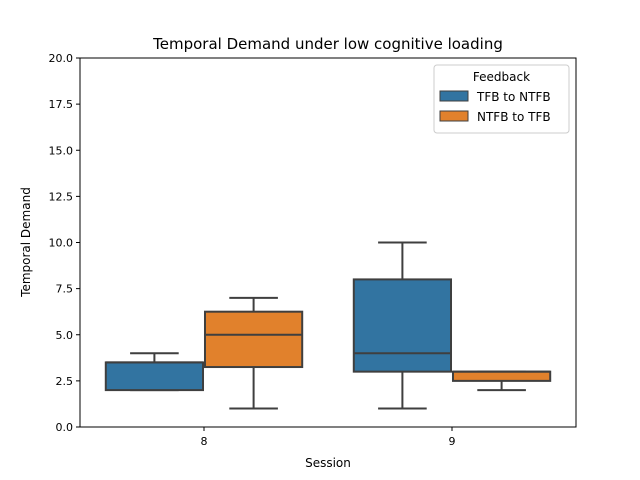 The image size is (640, 480). I want to click on x-tick-label: 9, so click(452, 441).